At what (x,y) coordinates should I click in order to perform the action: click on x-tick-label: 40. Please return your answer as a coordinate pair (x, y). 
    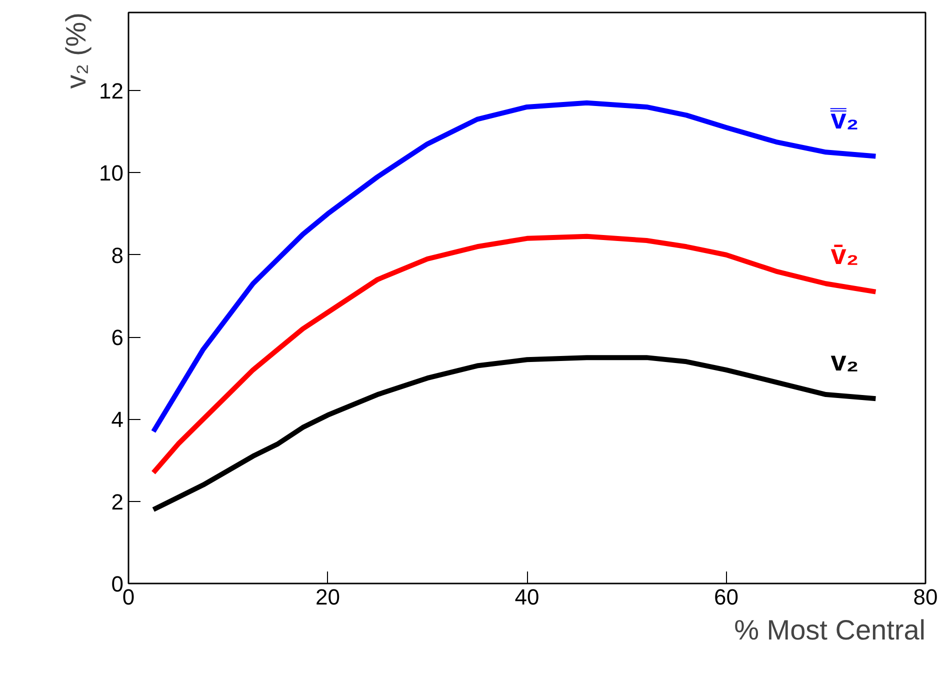
    Looking at the image, I should click on (527, 597).